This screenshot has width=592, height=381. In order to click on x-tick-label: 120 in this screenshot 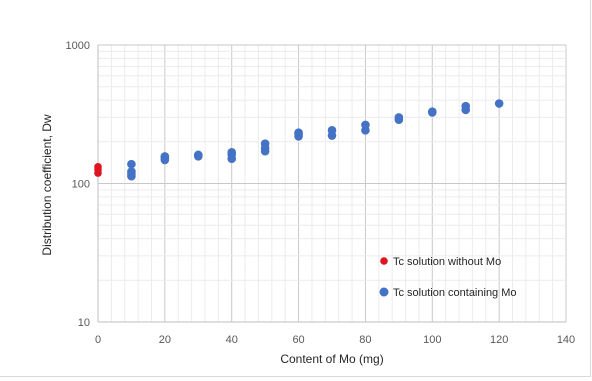, I will do `click(499, 340)`.